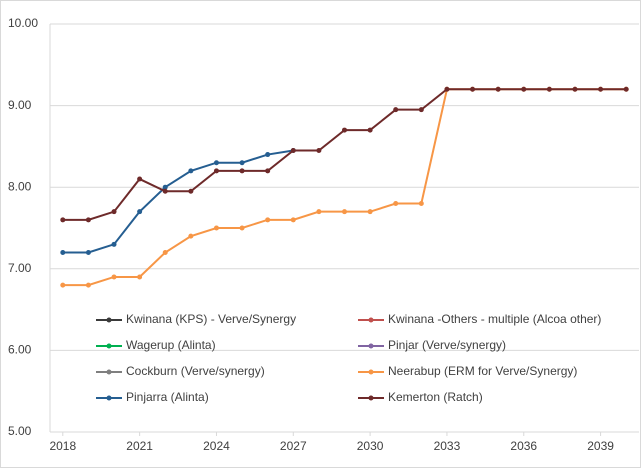 The image size is (641, 468). Describe the element at coordinates (600, 446) in the screenshot. I see `x-tick-label: 2039` at that location.